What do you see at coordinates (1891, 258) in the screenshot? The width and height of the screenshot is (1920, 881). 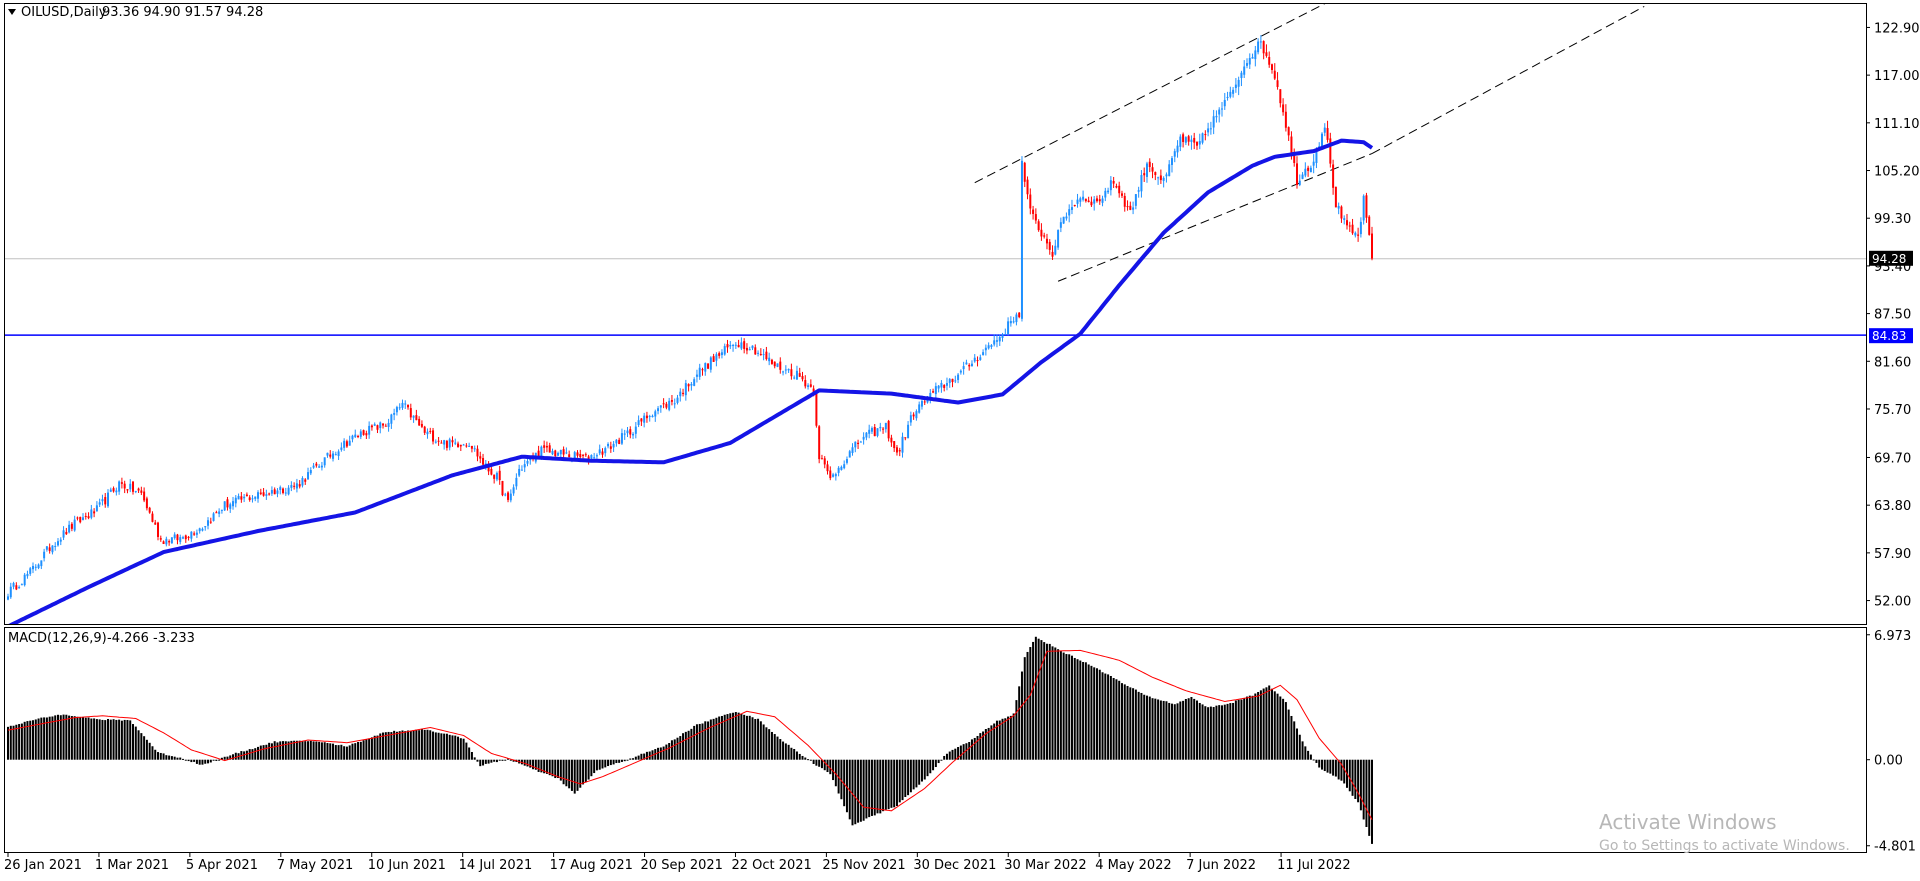 I see `current-price-badge: 94.28` at bounding box center [1891, 258].